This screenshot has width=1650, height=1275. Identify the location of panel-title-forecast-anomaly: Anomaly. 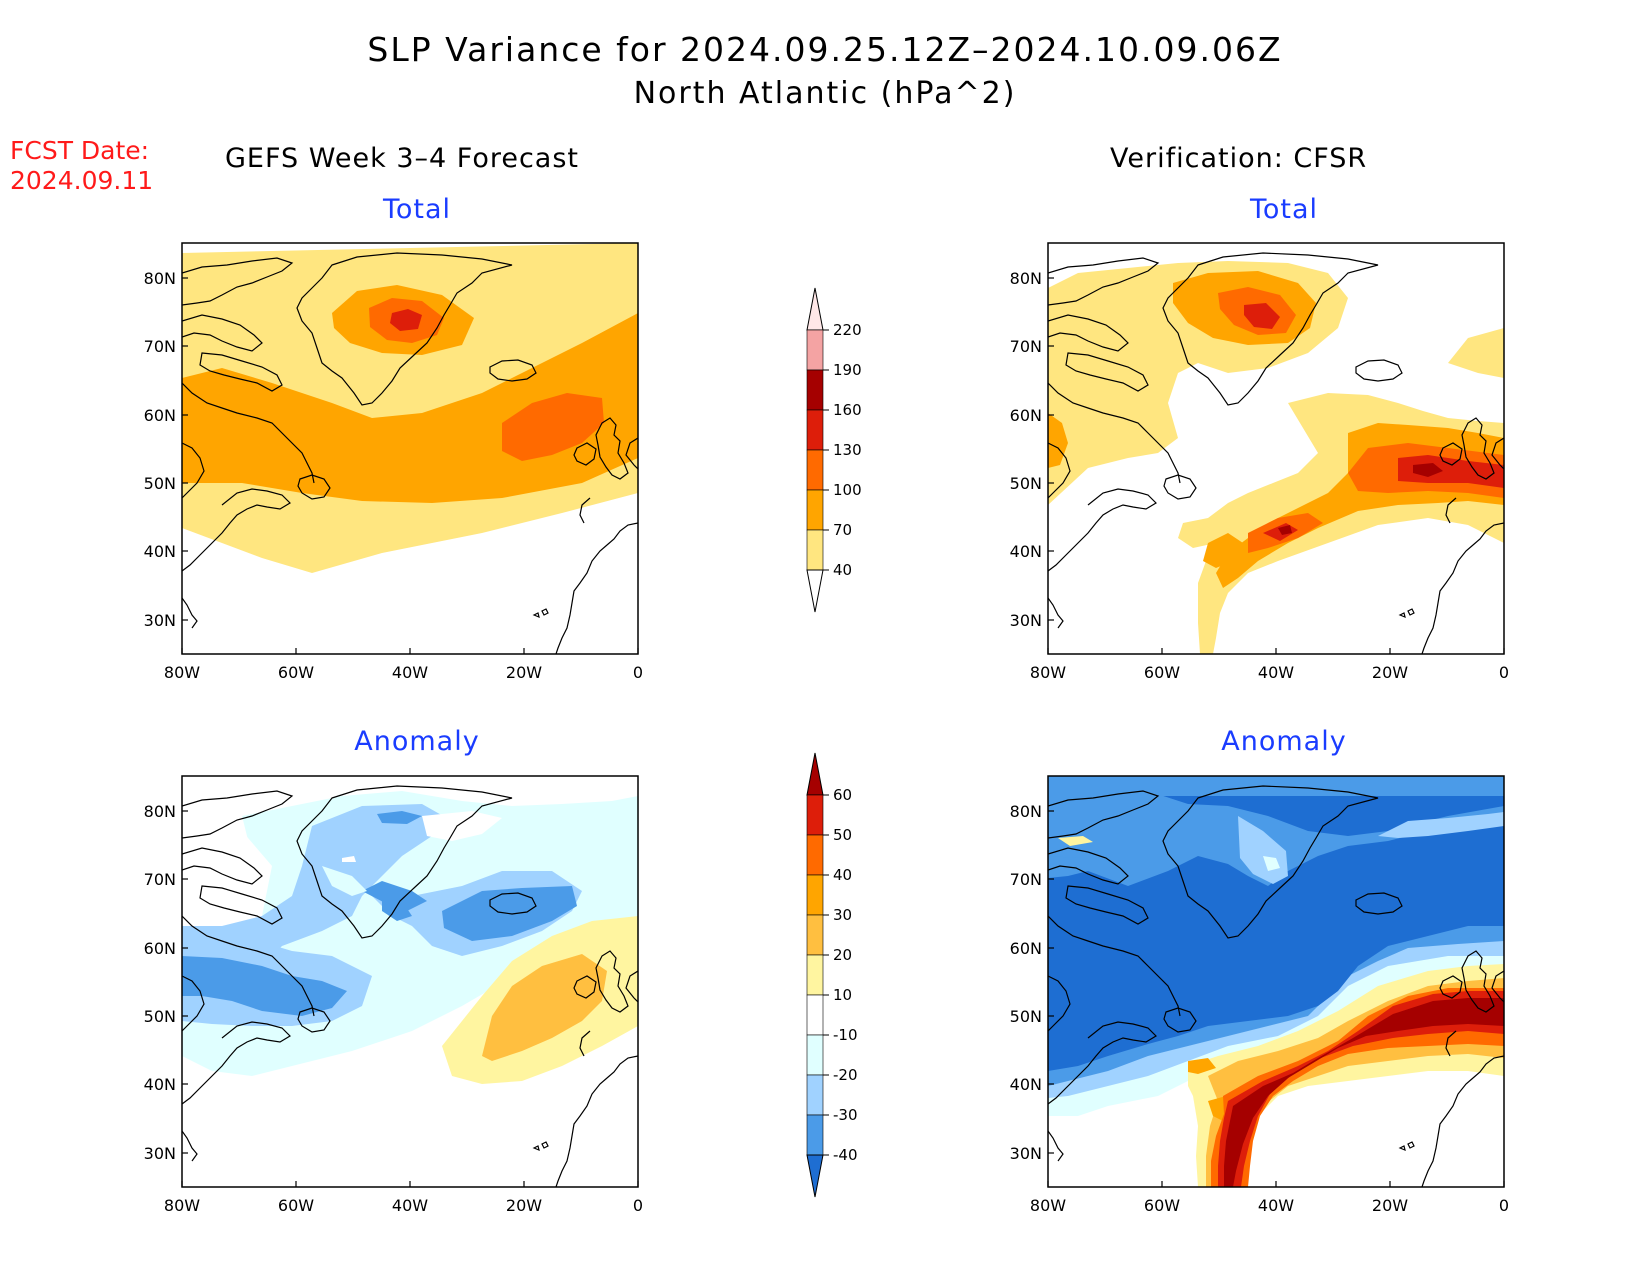
(417, 741).